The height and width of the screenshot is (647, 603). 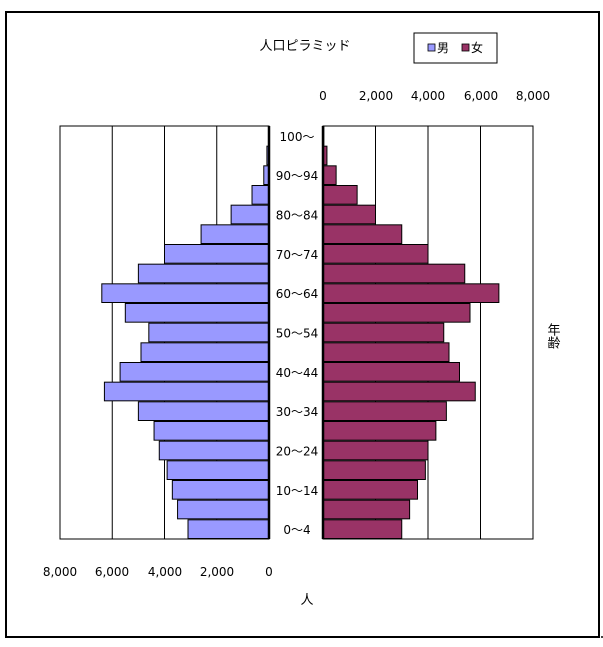 What do you see at coordinates (217, 572) in the screenshot?
I see `bottom-tick-label: 2,000` at bounding box center [217, 572].